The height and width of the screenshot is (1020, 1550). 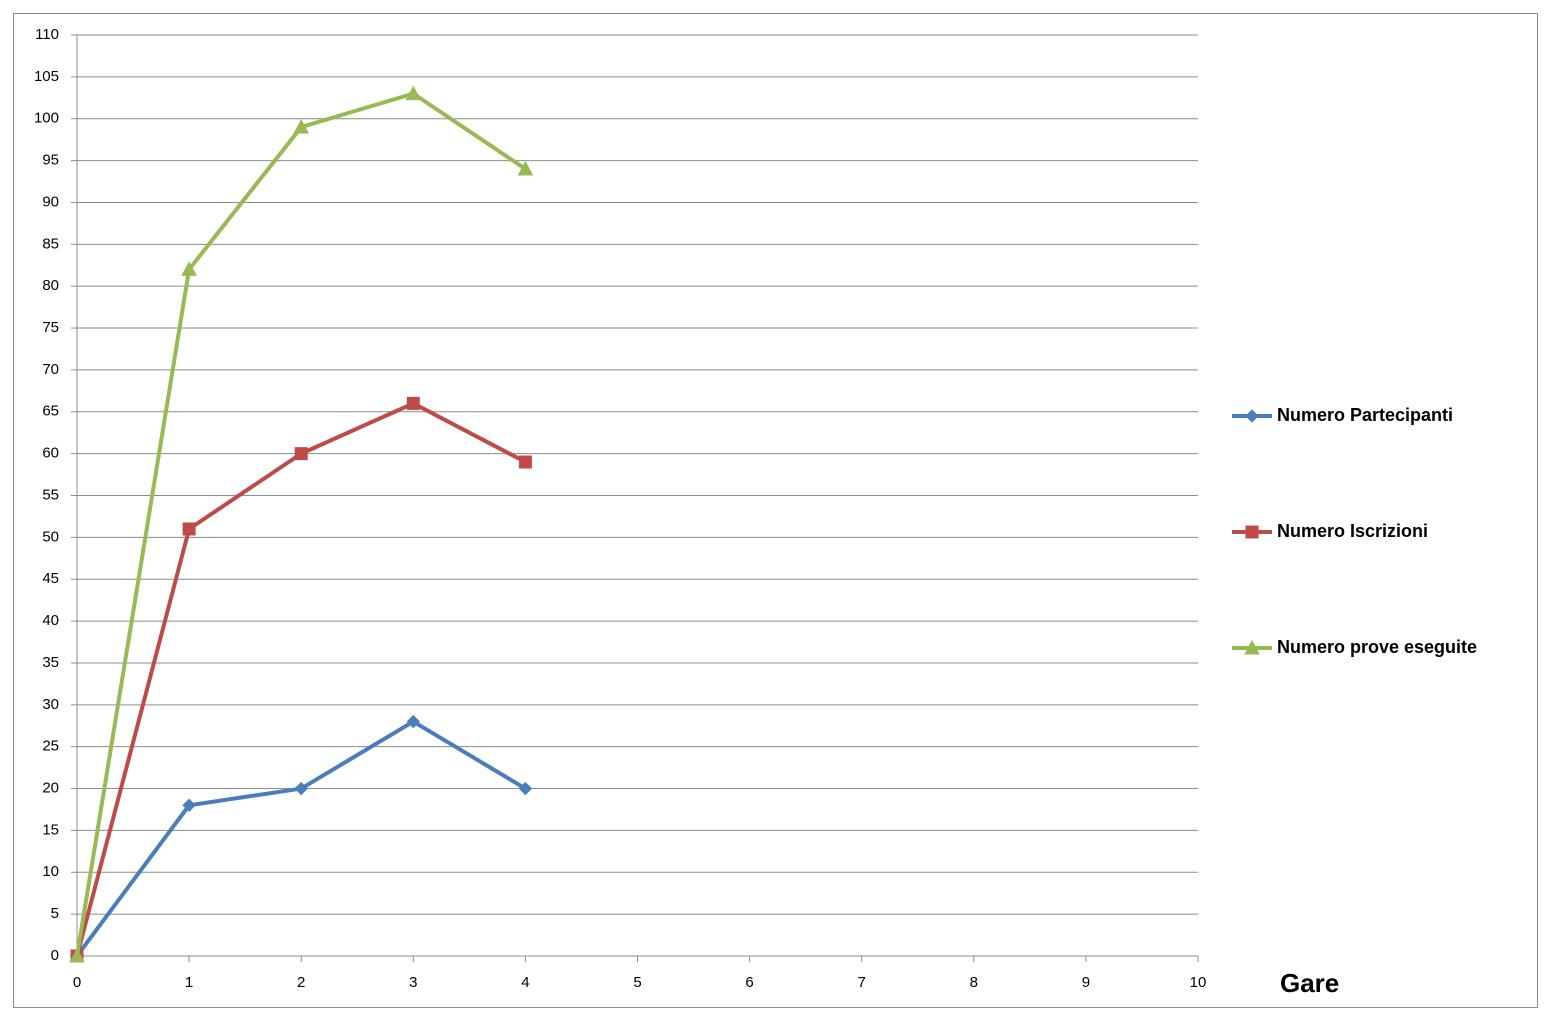 I want to click on x-tick-label: 3, so click(x=413, y=982).